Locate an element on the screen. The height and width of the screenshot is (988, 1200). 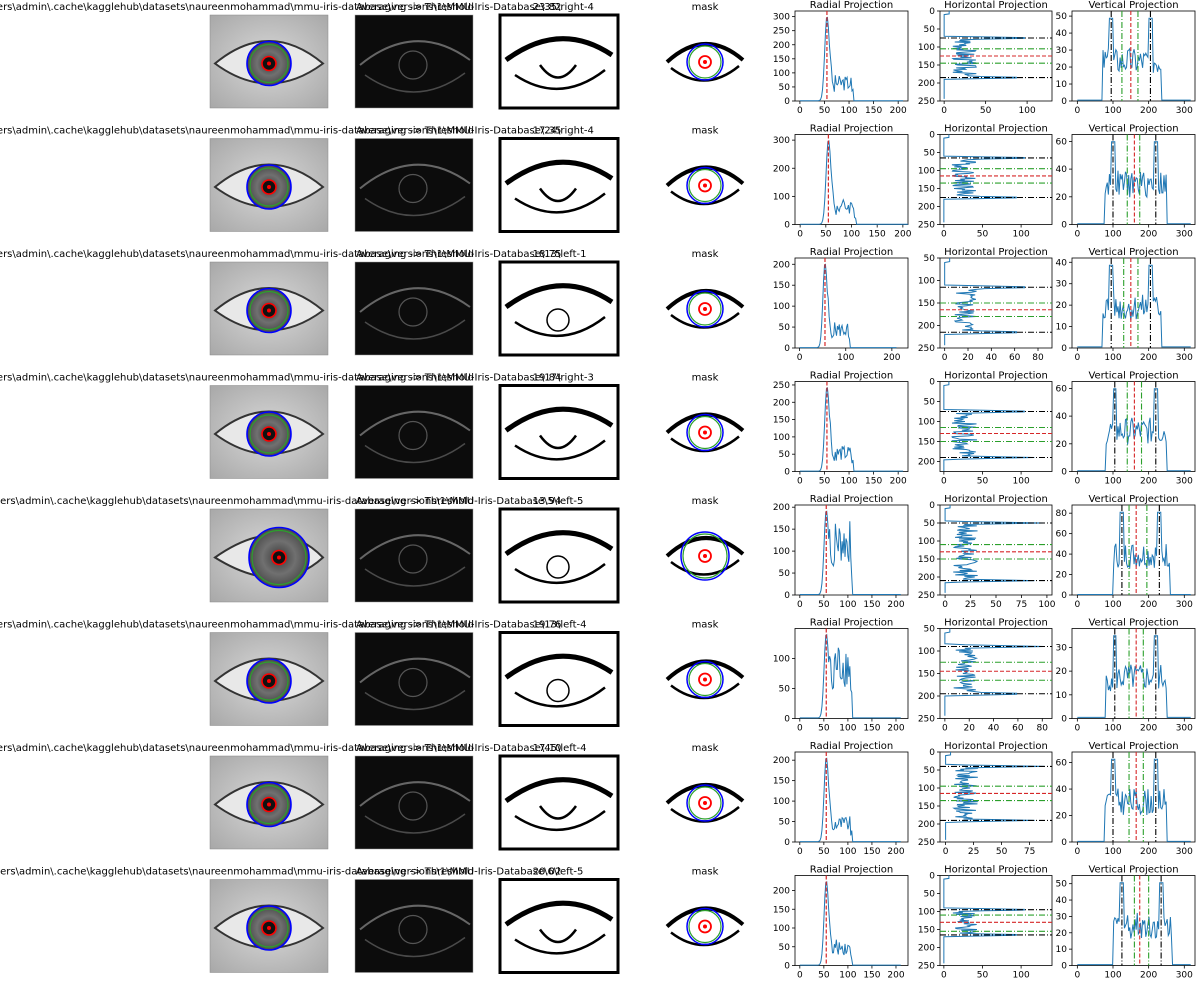
radial-line is located at coordinates (850, 676).